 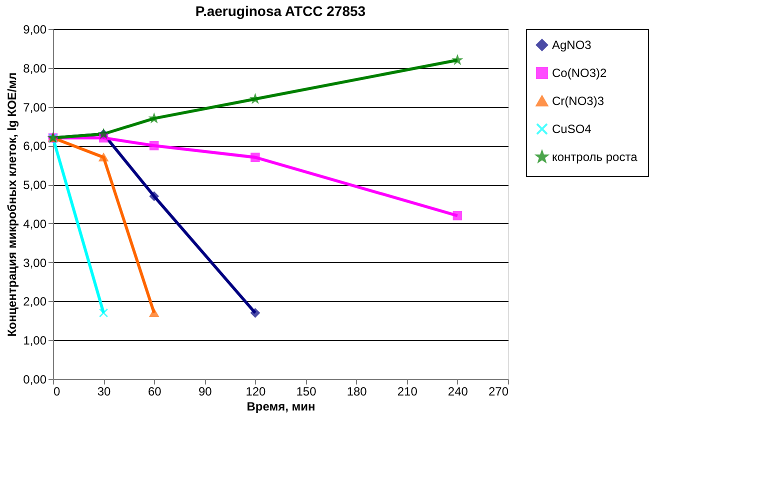 I want to click on legend-label: Co(NO3)2, so click(x=580, y=73).